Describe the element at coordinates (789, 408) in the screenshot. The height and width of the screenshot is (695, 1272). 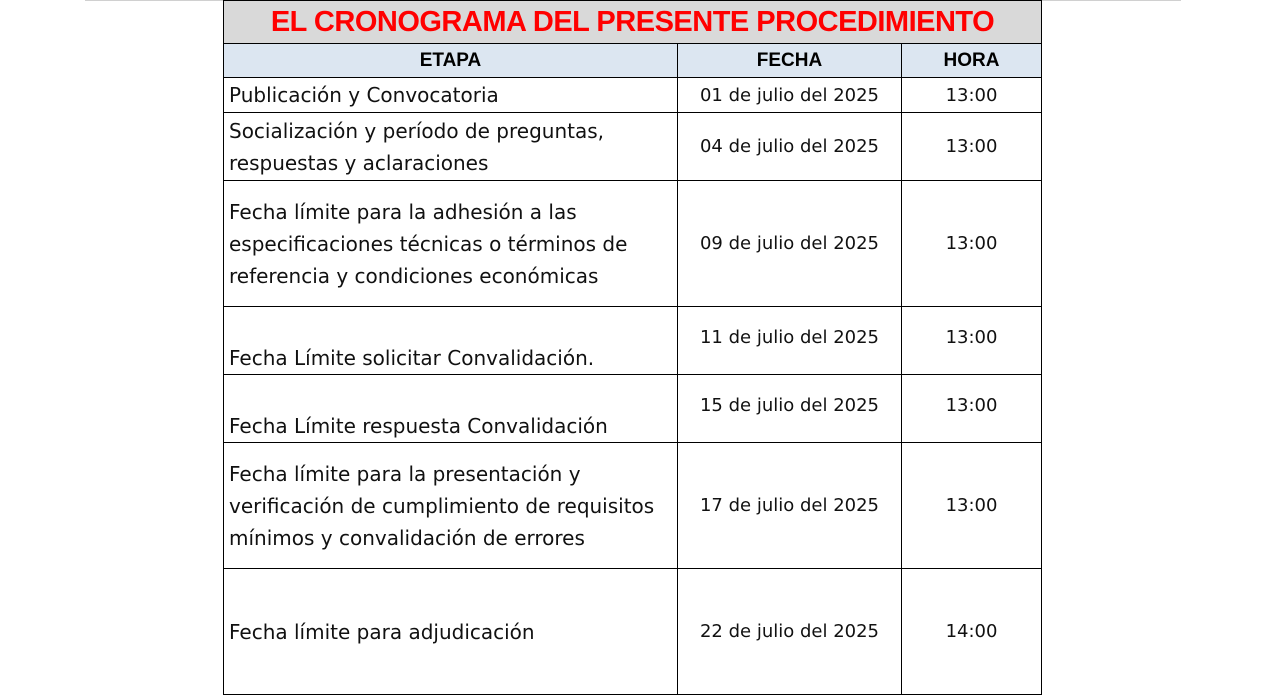
I see `fecha-cell: 15 de julio del 2025` at that location.